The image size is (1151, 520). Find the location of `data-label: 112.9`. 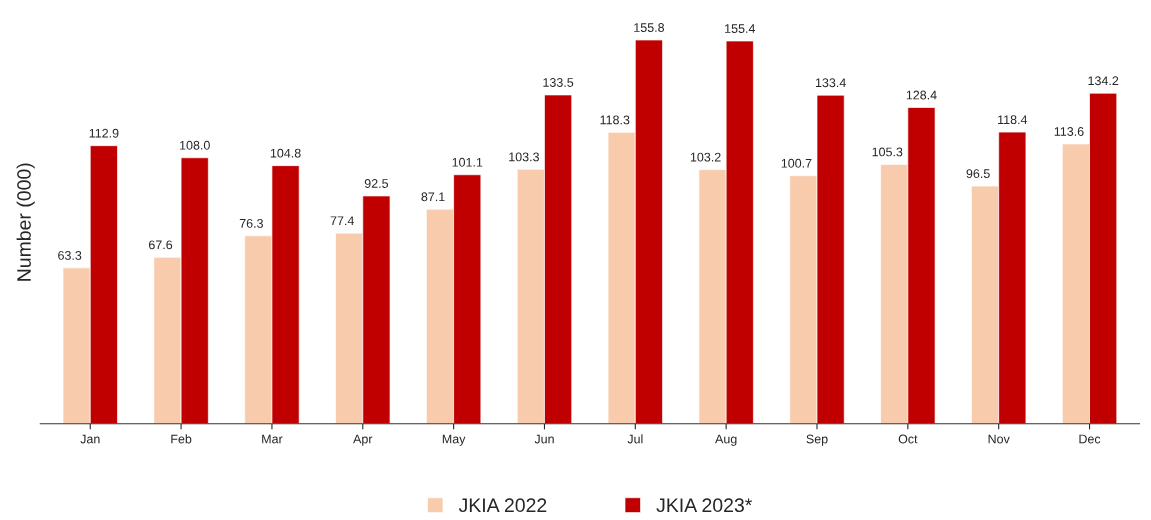

data-label: 112.9 is located at coordinates (104, 133).